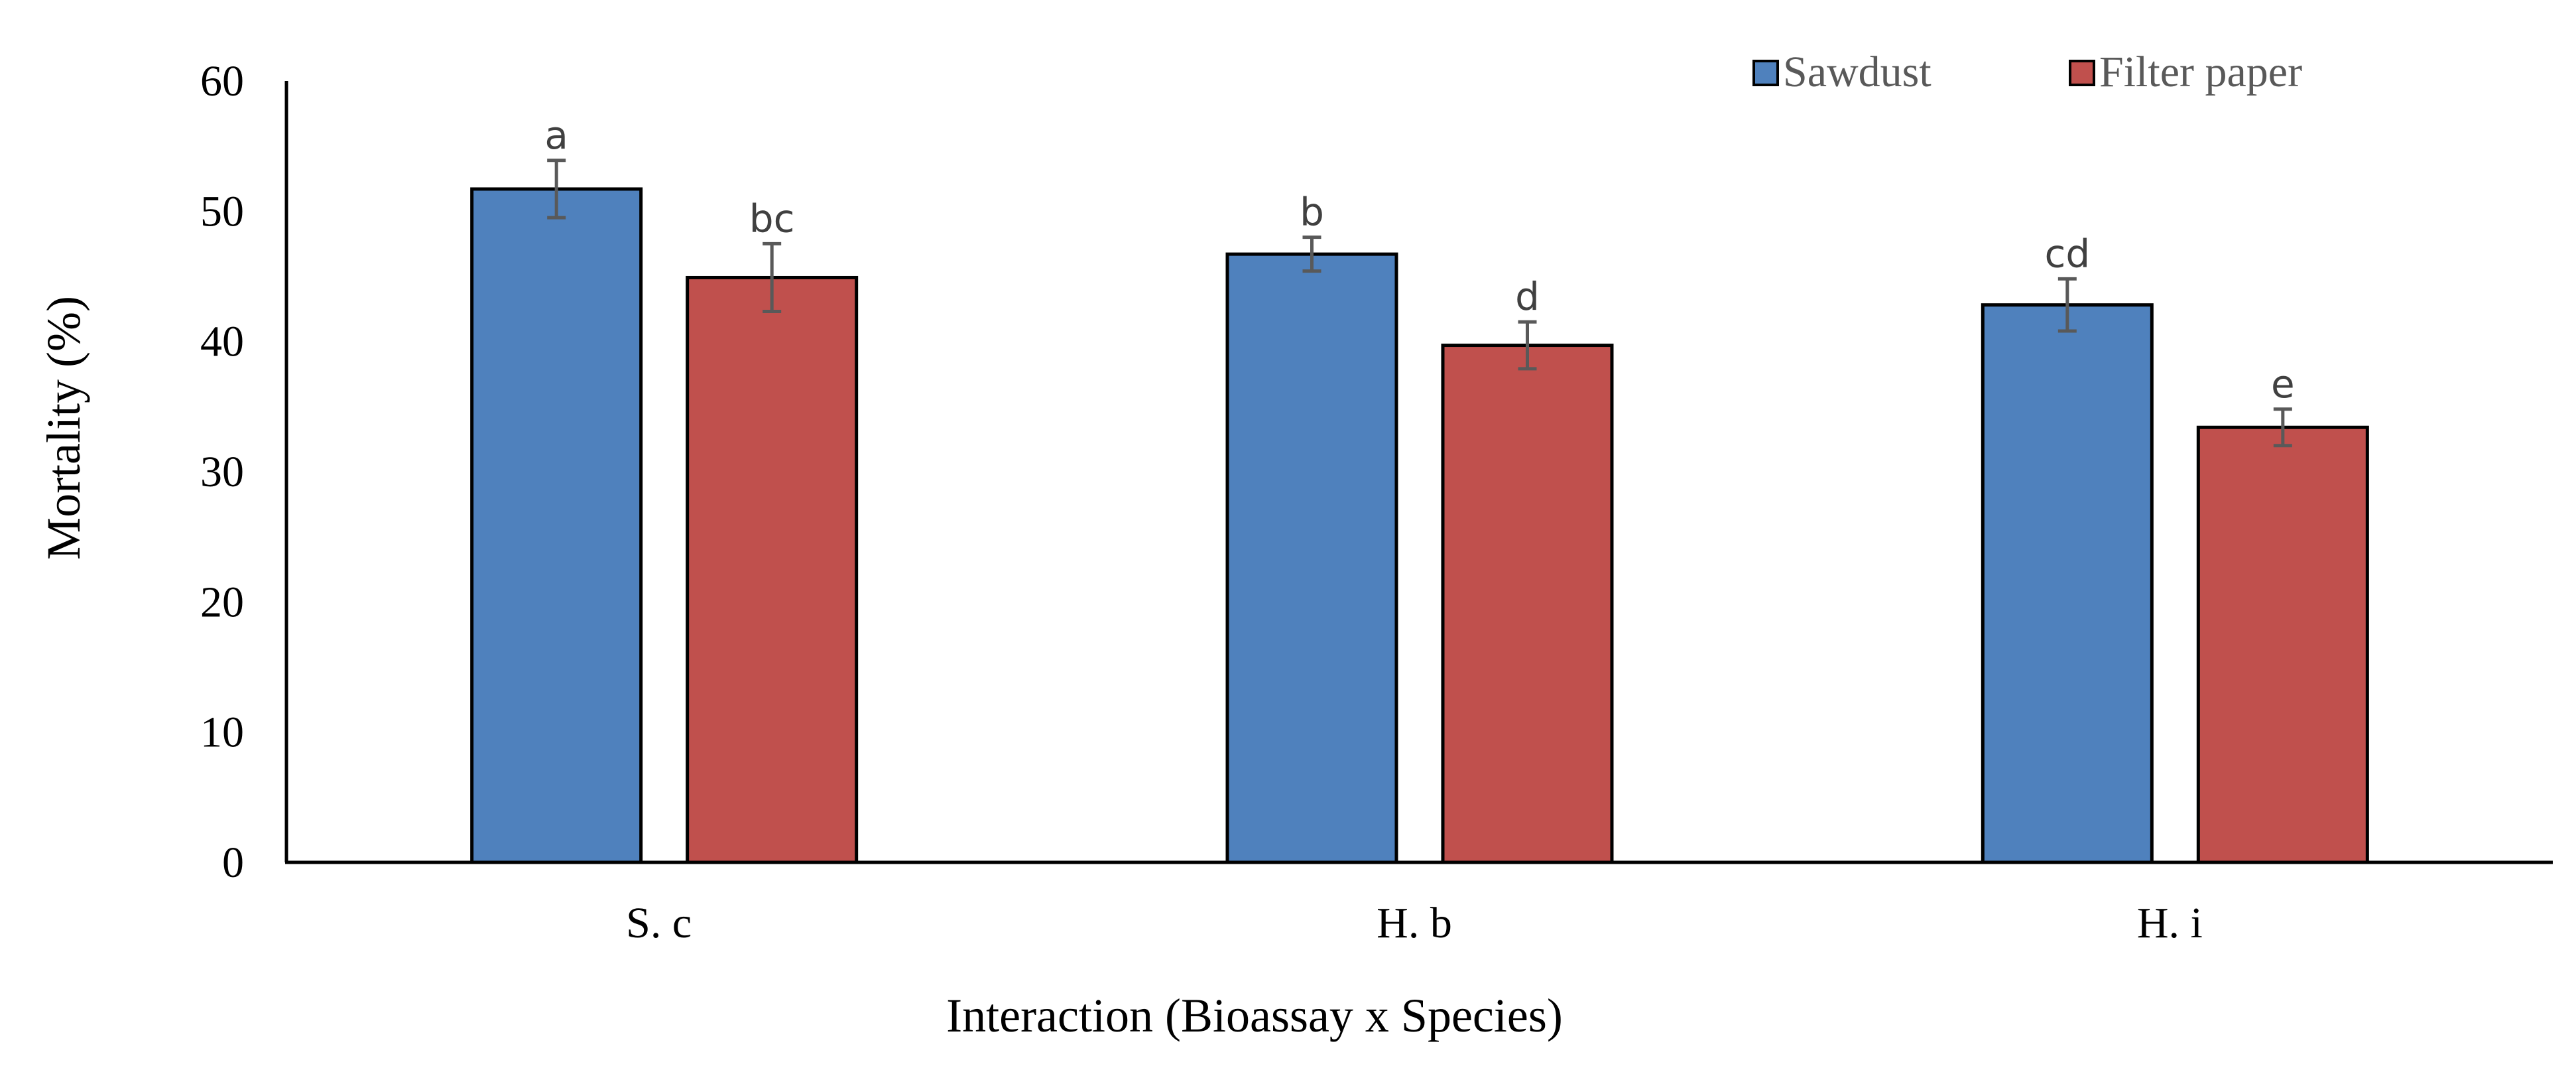 The image size is (2576, 1068). I want to click on legend-item-filter-paper: Filter paper, so click(2185, 72).